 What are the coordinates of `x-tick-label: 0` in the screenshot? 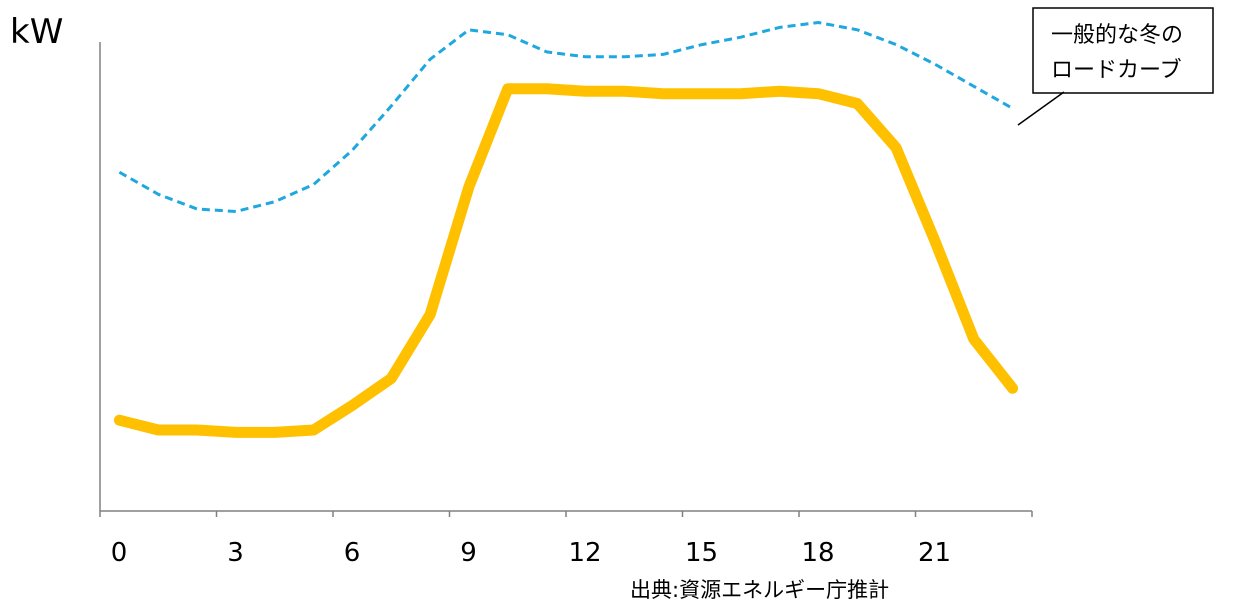 It's located at (119, 553).